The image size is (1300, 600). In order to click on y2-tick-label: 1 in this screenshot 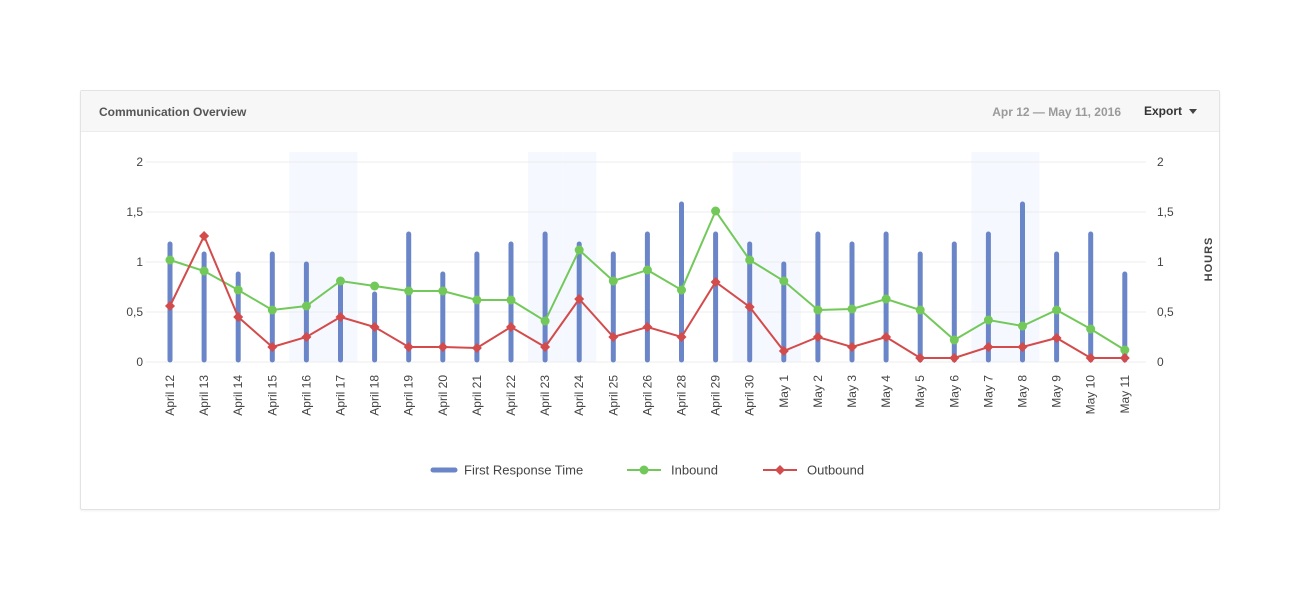, I will do `click(1160, 262)`.